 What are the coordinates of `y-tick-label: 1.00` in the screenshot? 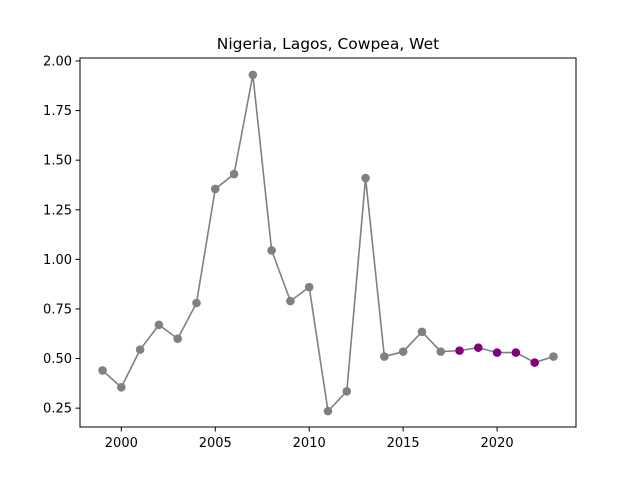 It's located at (57, 260).